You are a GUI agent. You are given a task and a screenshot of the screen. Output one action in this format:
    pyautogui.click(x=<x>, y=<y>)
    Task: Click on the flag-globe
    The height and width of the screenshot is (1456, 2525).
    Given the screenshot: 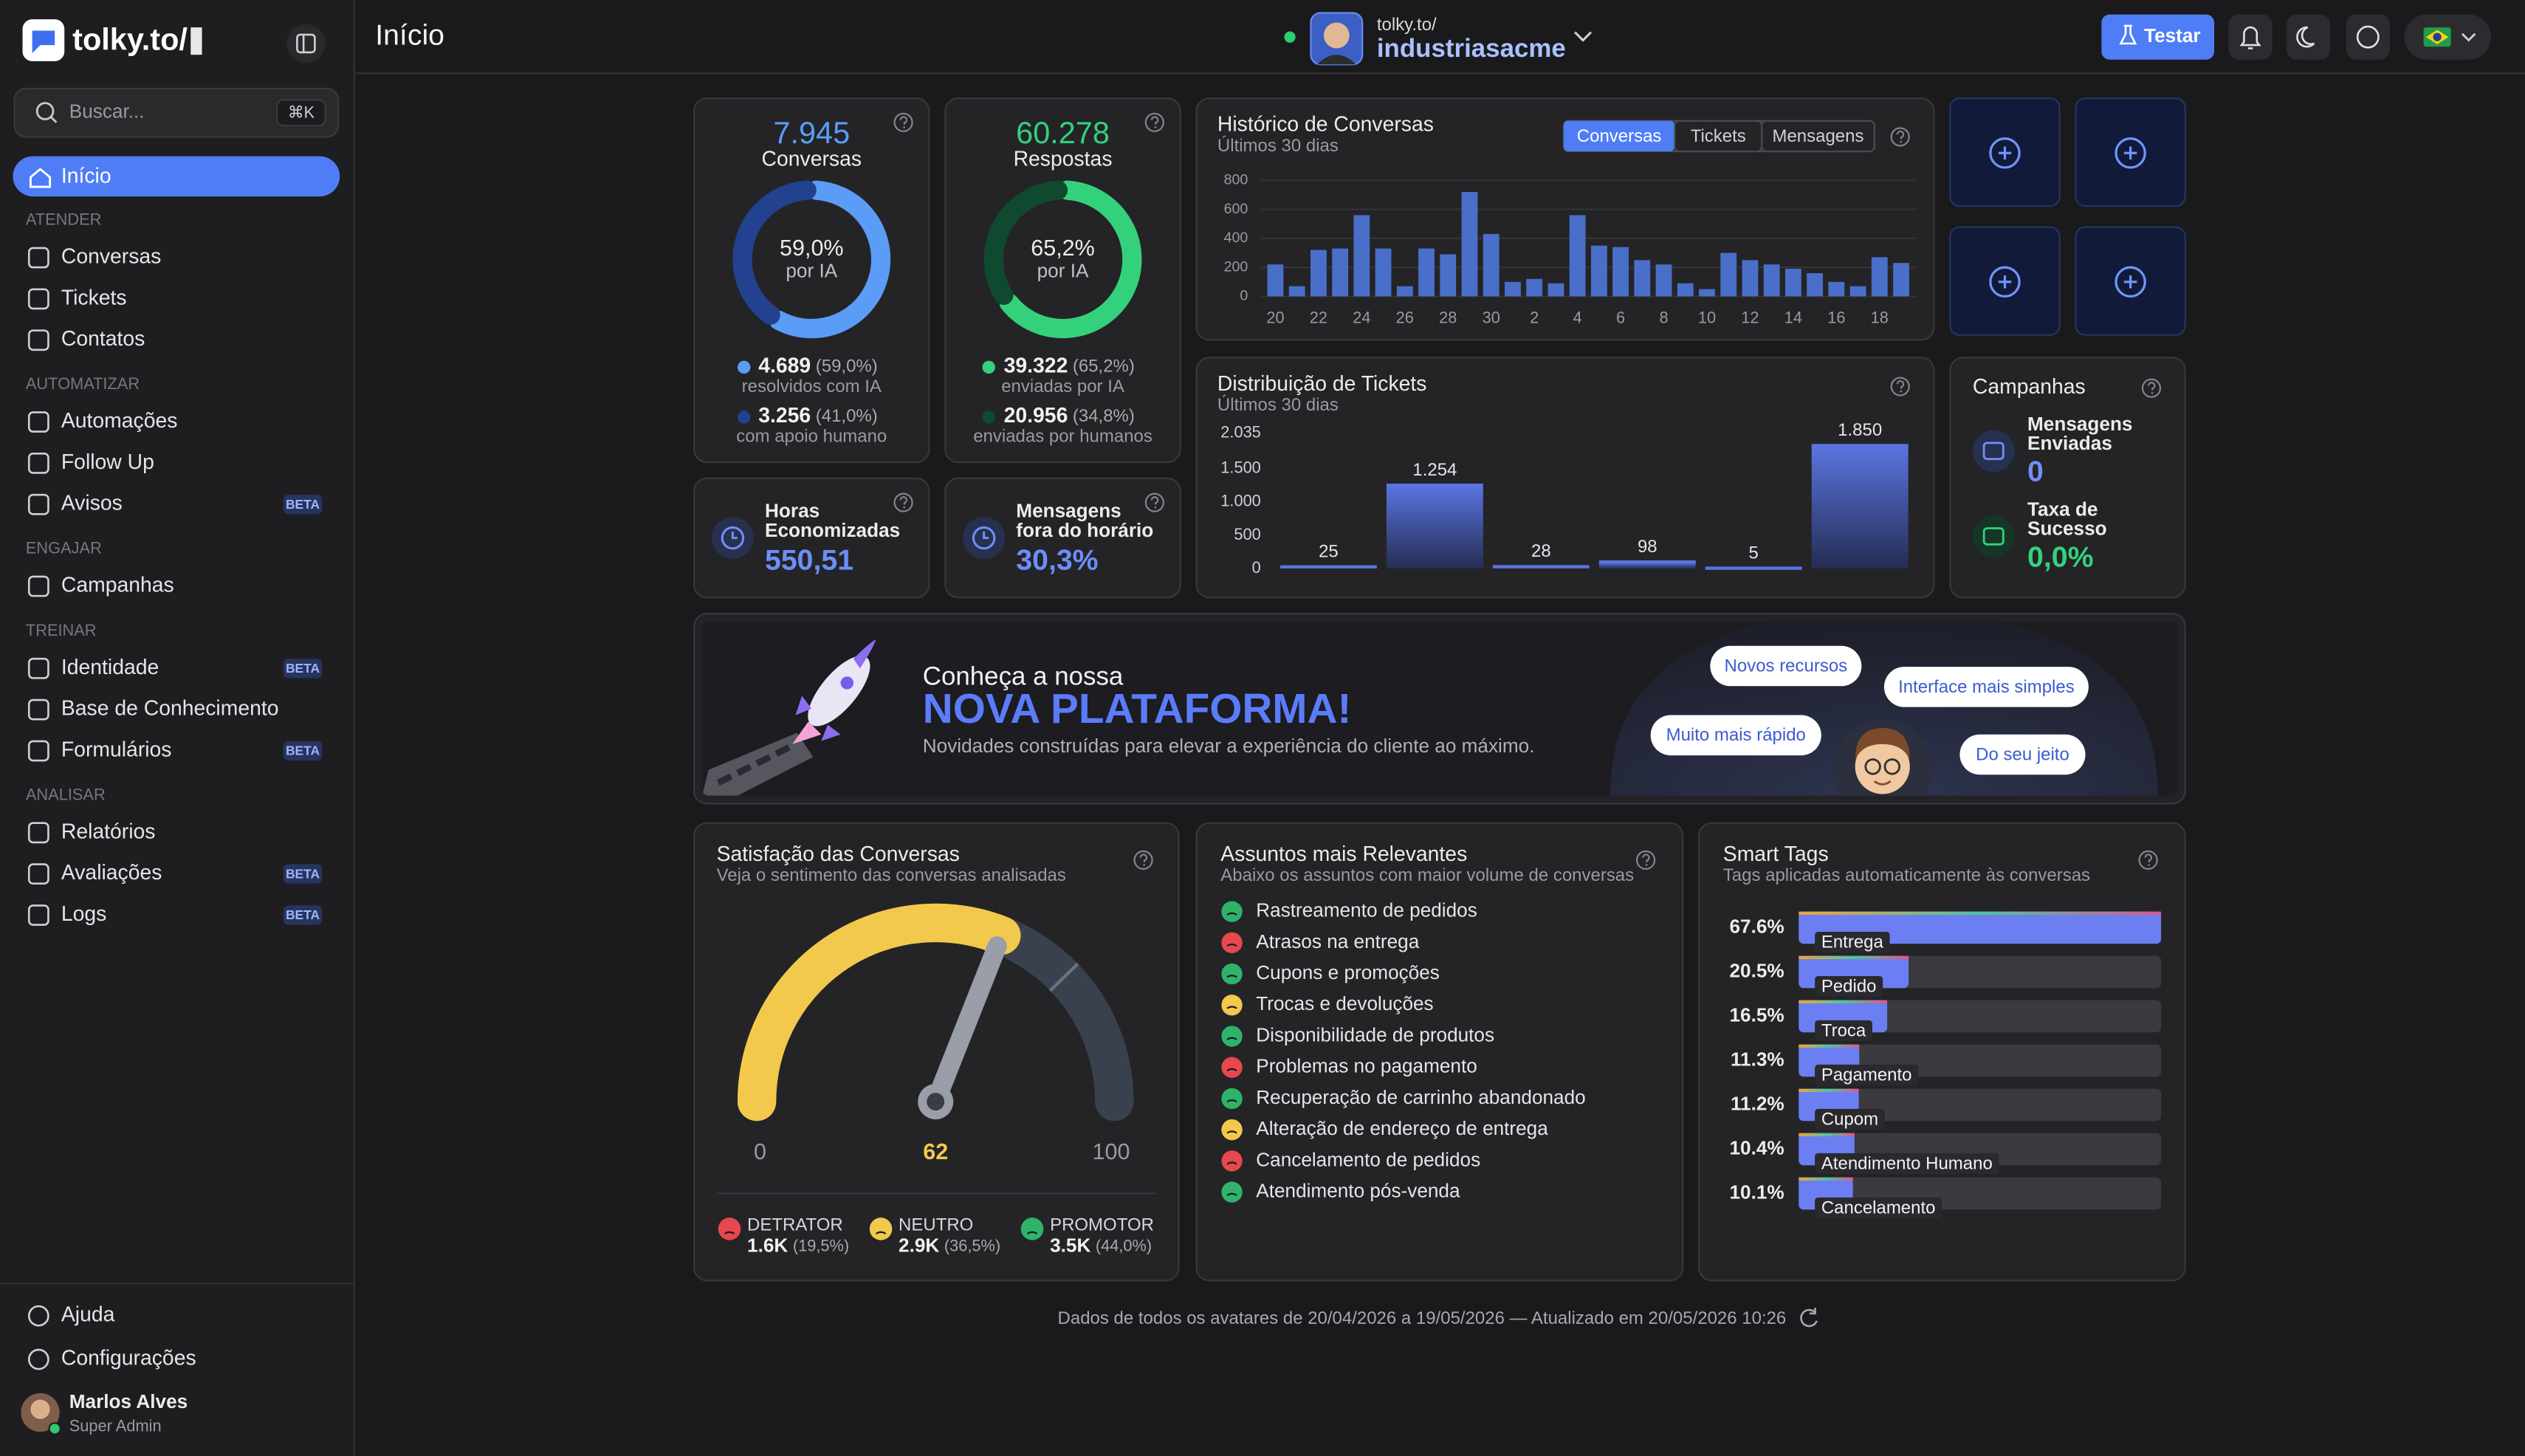 What is the action you would take?
    pyautogui.click(x=2437, y=36)
    